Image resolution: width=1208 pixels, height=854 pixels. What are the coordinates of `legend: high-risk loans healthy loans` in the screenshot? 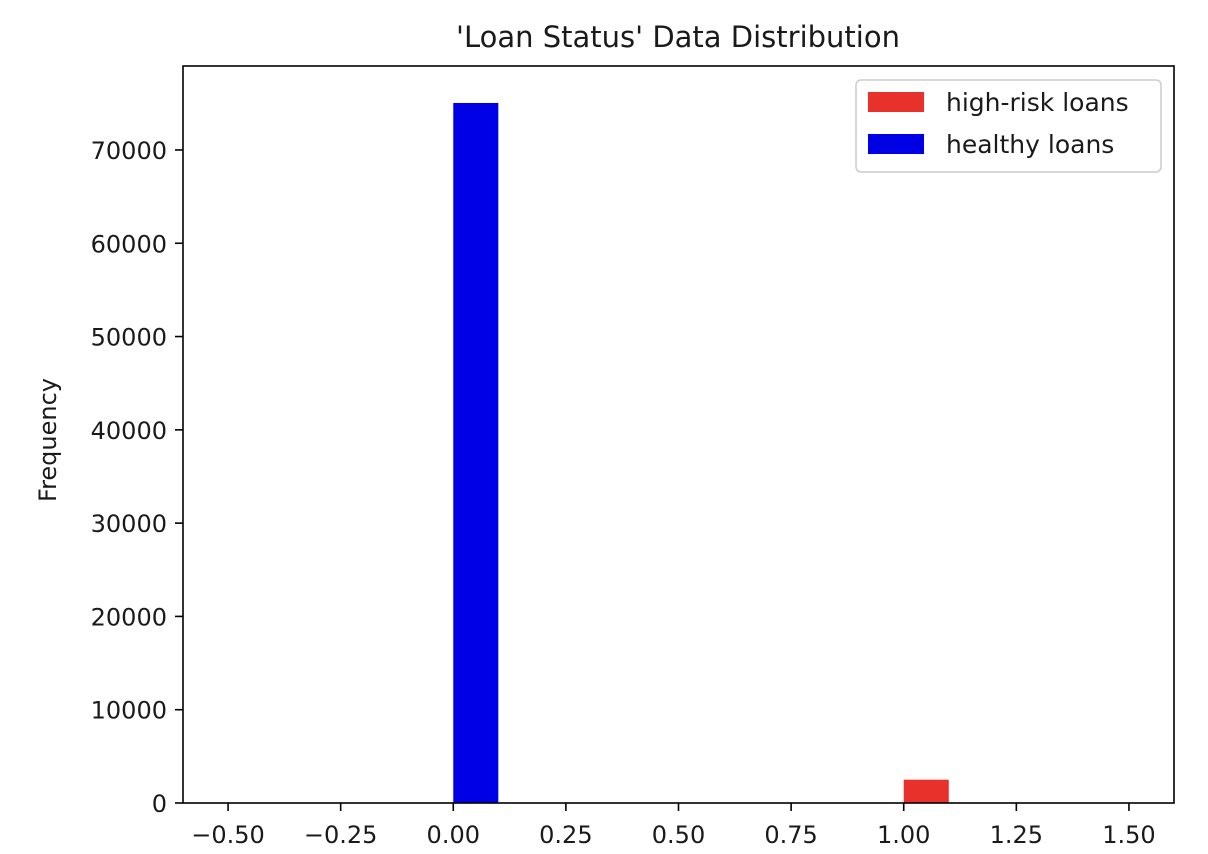 It's located at (1008, 126).